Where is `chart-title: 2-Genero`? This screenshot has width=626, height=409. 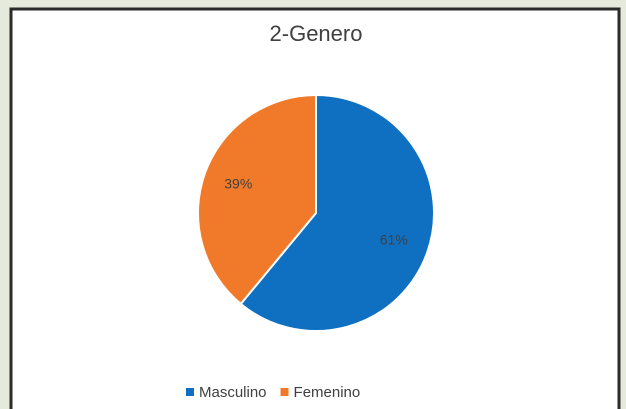 chart-title: 2-Genero is located at coordinates (316, 33).